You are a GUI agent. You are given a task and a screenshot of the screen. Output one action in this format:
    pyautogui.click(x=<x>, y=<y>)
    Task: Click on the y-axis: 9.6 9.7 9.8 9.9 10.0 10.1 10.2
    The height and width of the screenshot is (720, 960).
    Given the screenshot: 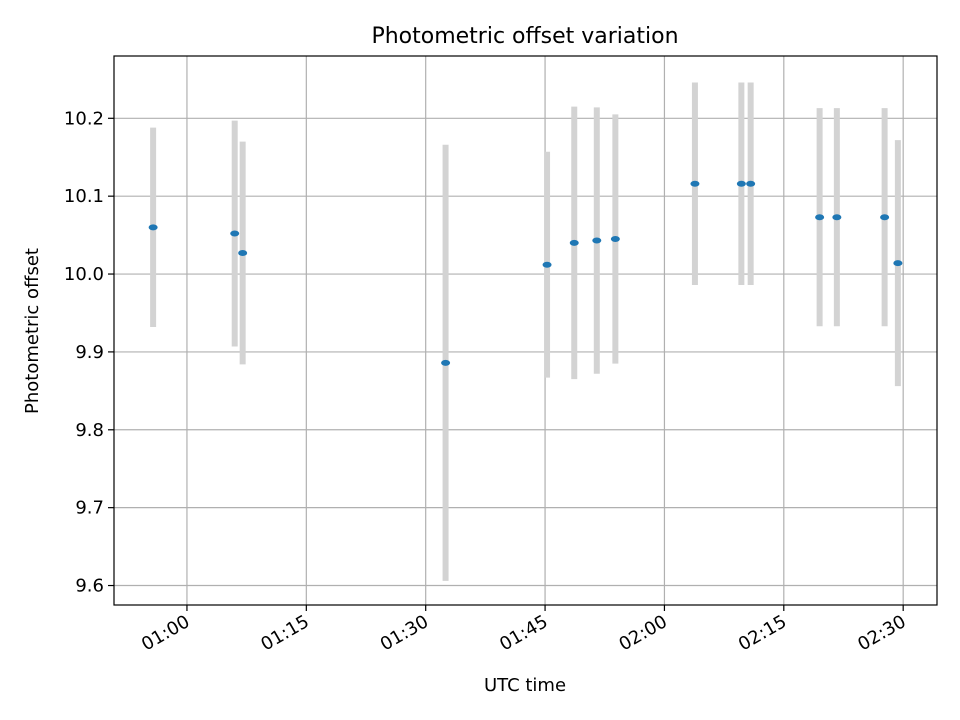 What is the action you would take?
    pyautogui.click(x=89, y=352)
    